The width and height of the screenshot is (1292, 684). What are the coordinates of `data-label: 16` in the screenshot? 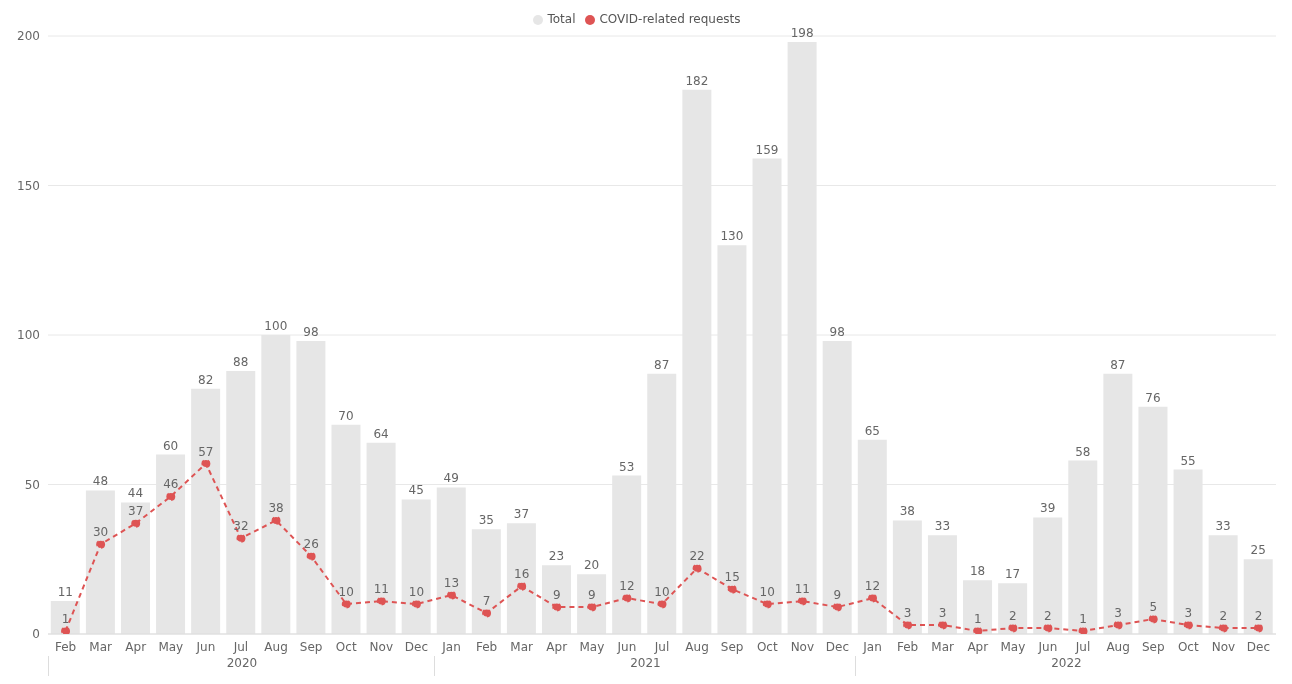 It's located at (522, 574).